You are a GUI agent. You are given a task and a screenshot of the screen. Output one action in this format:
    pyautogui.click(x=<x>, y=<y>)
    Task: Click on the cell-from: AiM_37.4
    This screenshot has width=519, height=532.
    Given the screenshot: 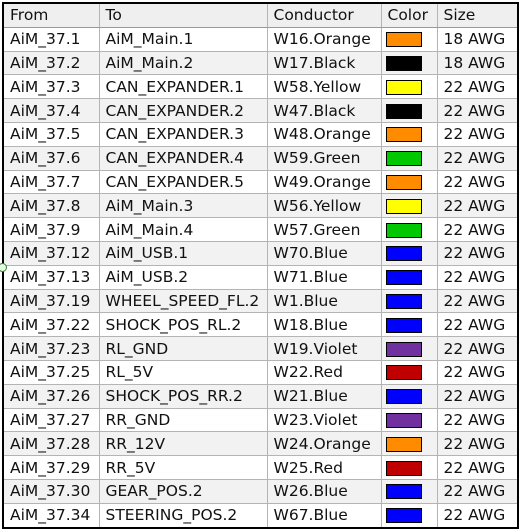 What is the action you would take?
    pyautogui.click(x=51, y=110)
    